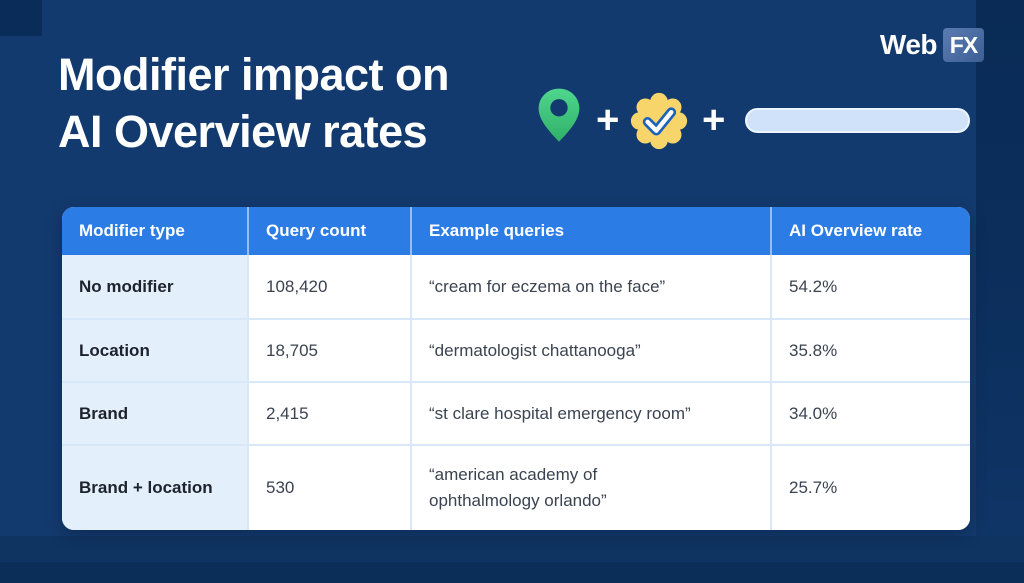  Describe the element at coordinates (328, 412) in the screenshot. I see `cell-query-count: 2,415` at that location.